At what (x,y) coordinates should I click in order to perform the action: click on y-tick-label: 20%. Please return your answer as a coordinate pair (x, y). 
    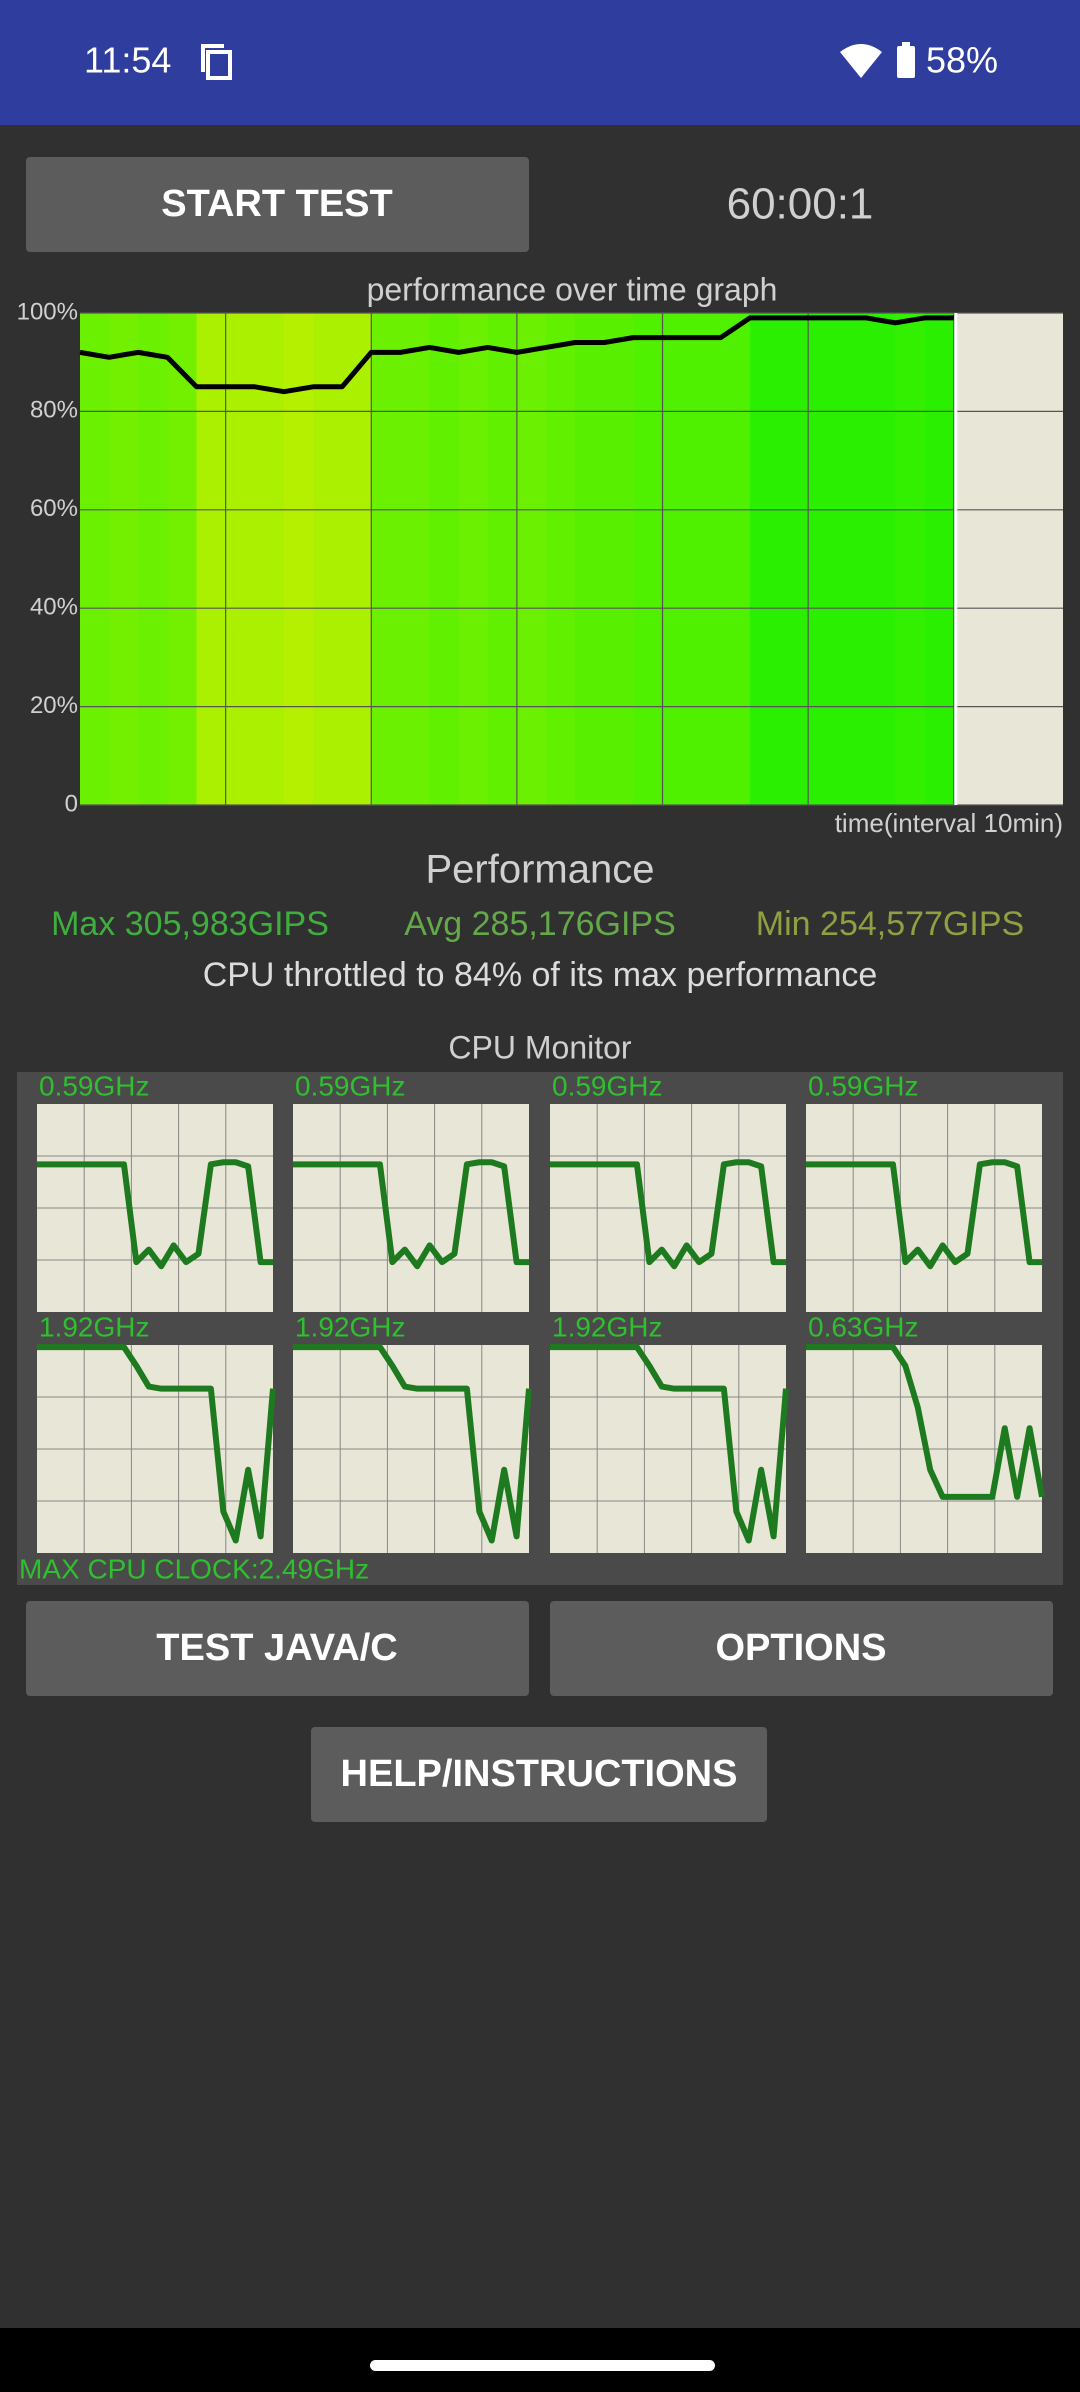
    Looking at the image, I should click on (54, 705).